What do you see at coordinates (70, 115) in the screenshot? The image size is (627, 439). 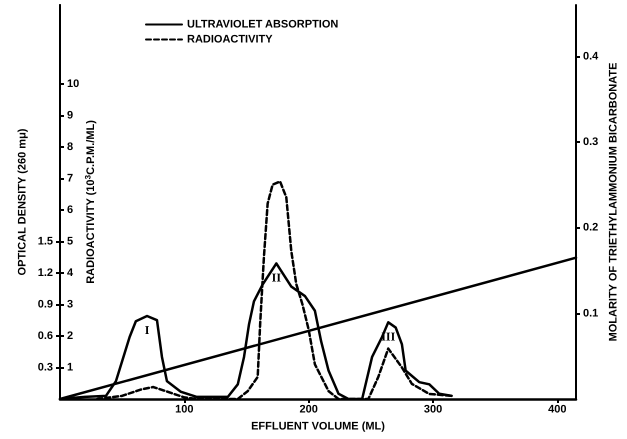 I see `y3-tick-label: 9` at bounding box center [70, 115].